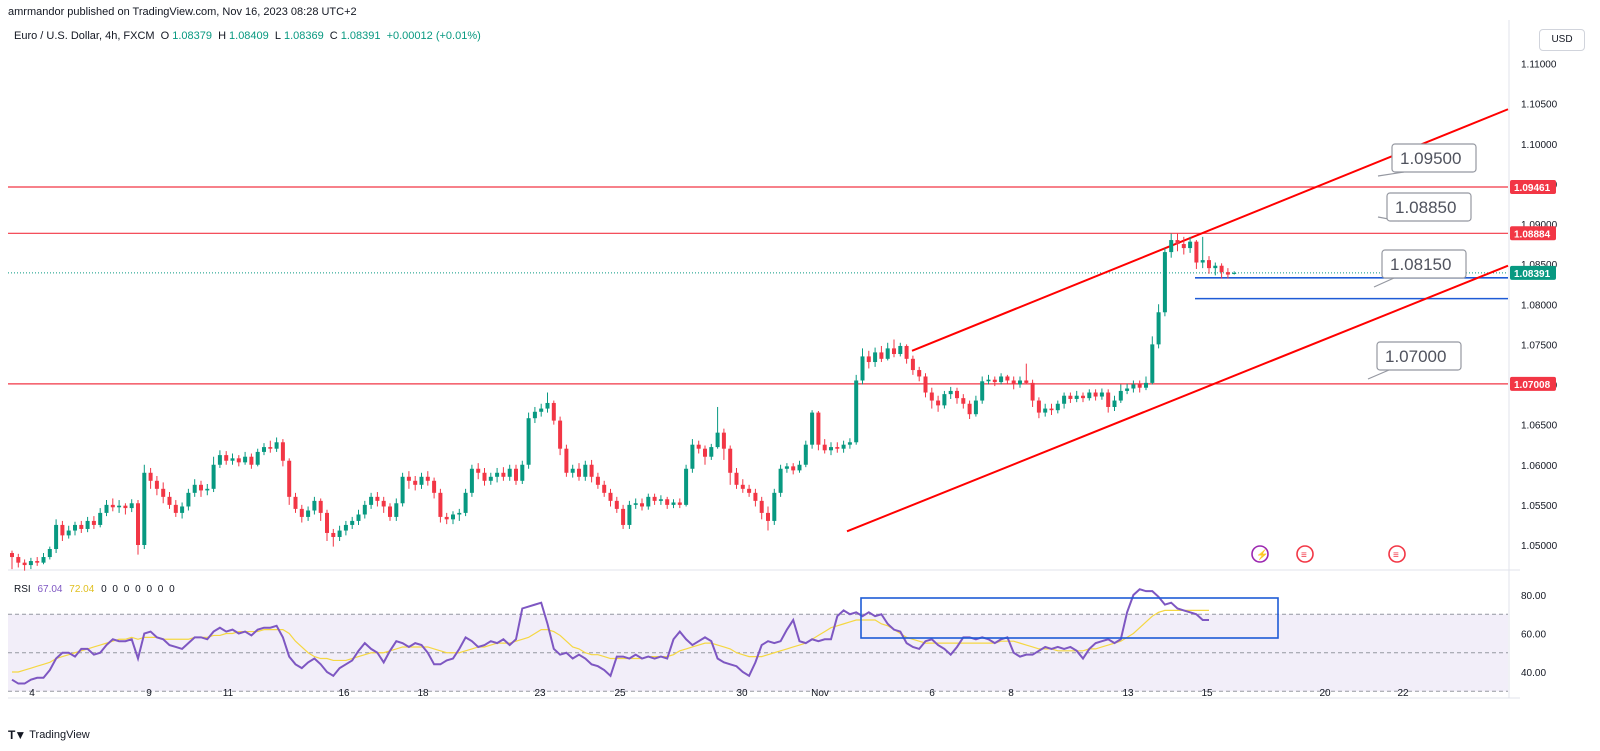  Describe the element at coordinates (96, 589) in the screenshot. I see `rsi-legend: RSI 67.04 72.04 0 0 0 0 0 0 0` at that location.